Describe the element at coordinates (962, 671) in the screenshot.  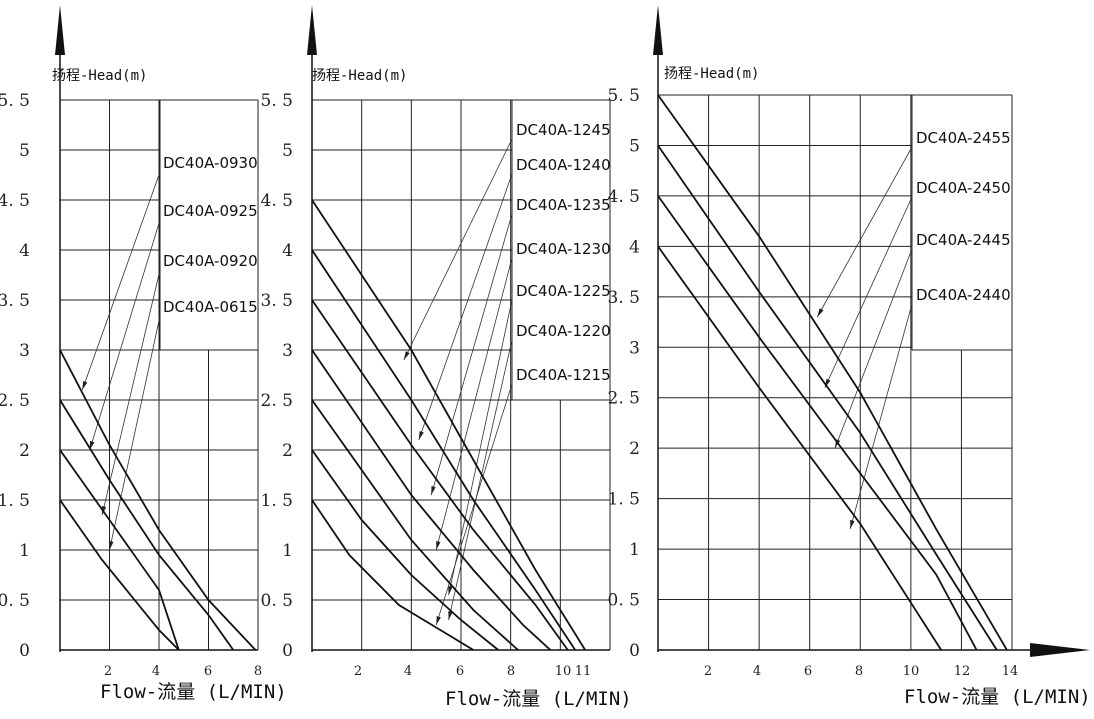
I see `x-tick-label: 12` at that location.